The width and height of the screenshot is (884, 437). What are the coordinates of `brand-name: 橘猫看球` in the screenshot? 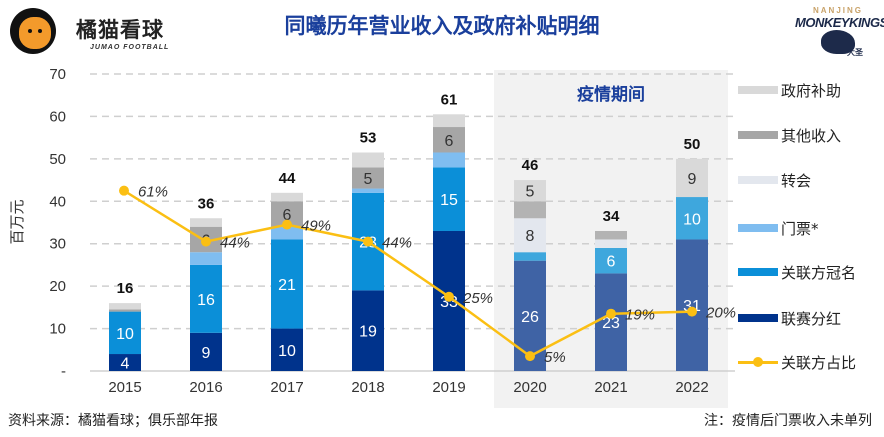 It's located at (120, 30).